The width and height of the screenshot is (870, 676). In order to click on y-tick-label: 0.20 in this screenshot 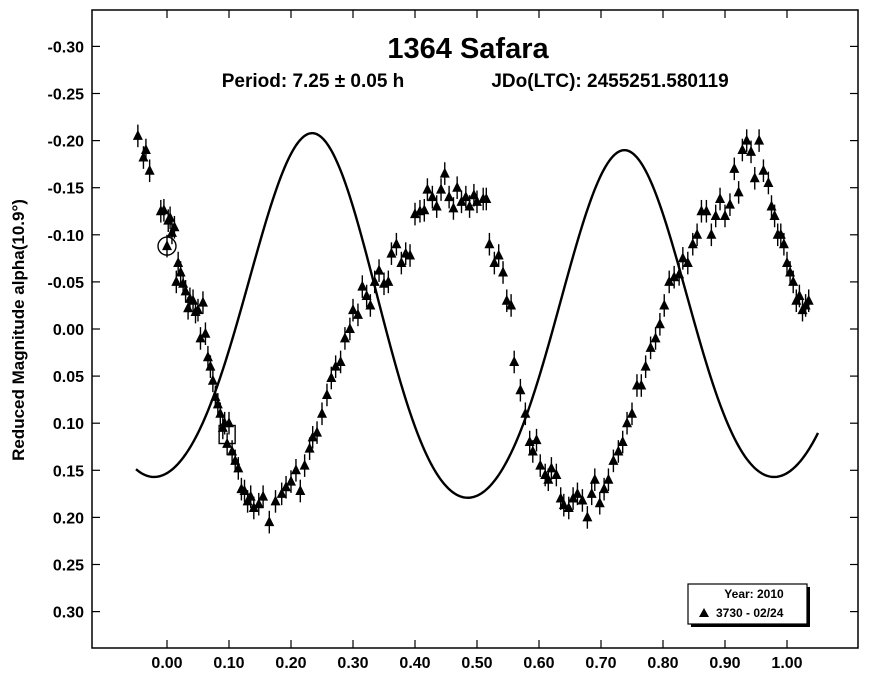, I will do `click(68, 518)`.